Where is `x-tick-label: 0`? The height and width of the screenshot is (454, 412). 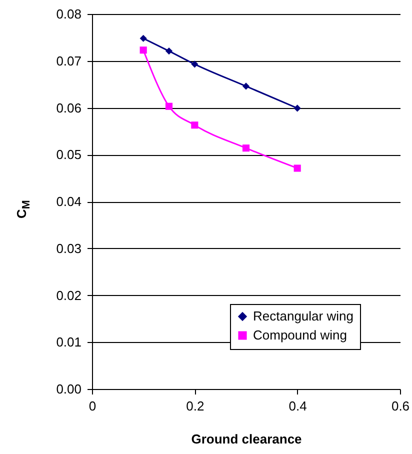
x-tick-label: 0 is located at coordinates (92, 406).